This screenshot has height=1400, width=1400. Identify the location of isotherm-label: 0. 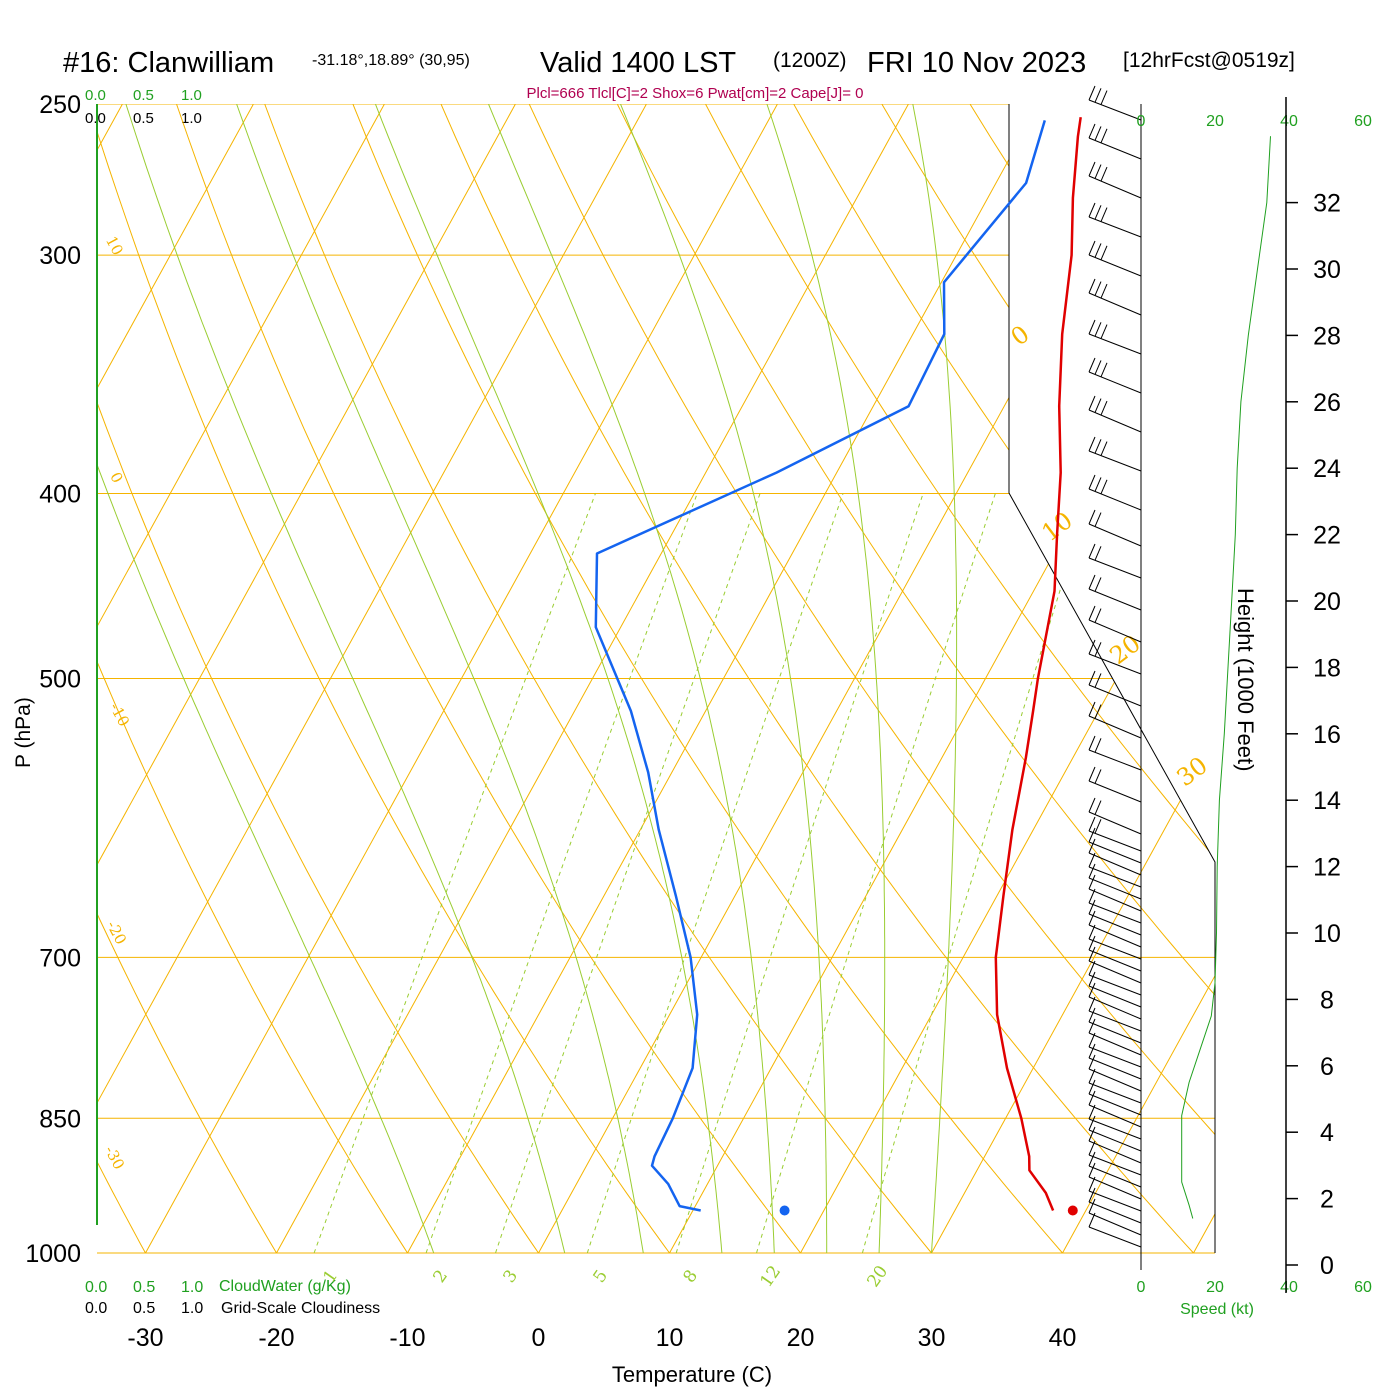
(116, 477).